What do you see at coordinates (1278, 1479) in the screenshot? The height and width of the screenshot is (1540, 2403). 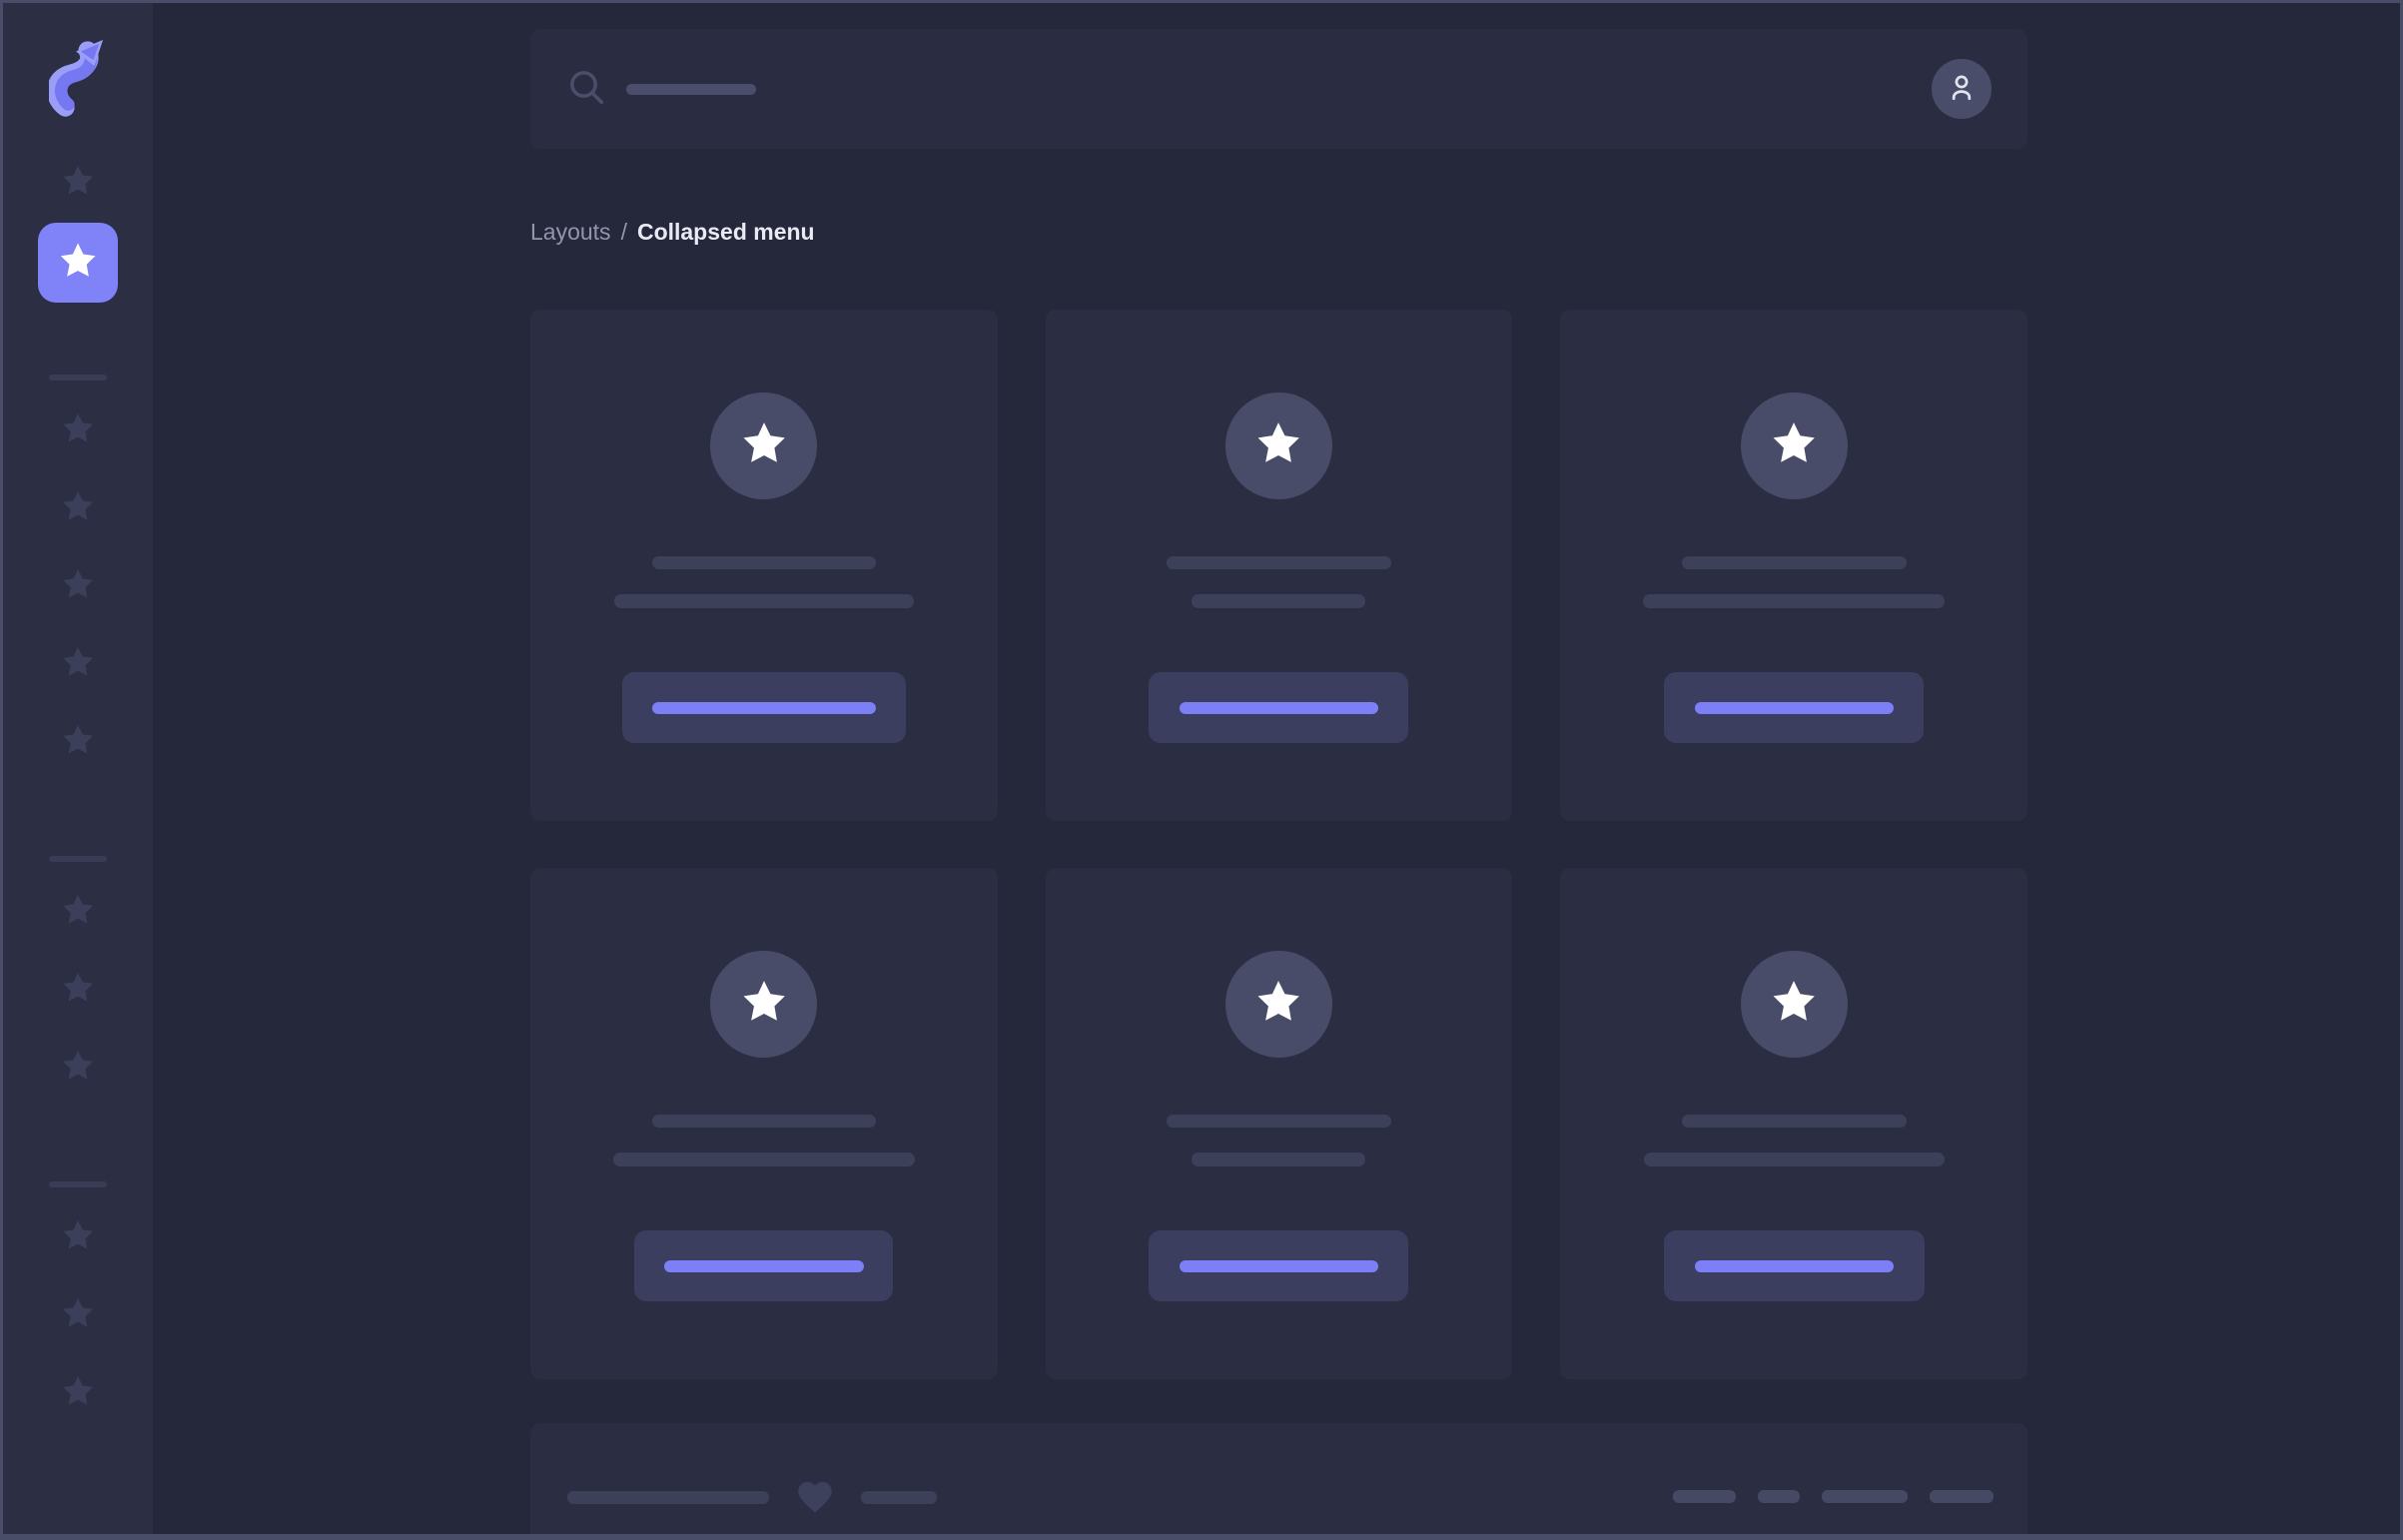 I see `footer-bar` at bounding box center [1278, 1479].